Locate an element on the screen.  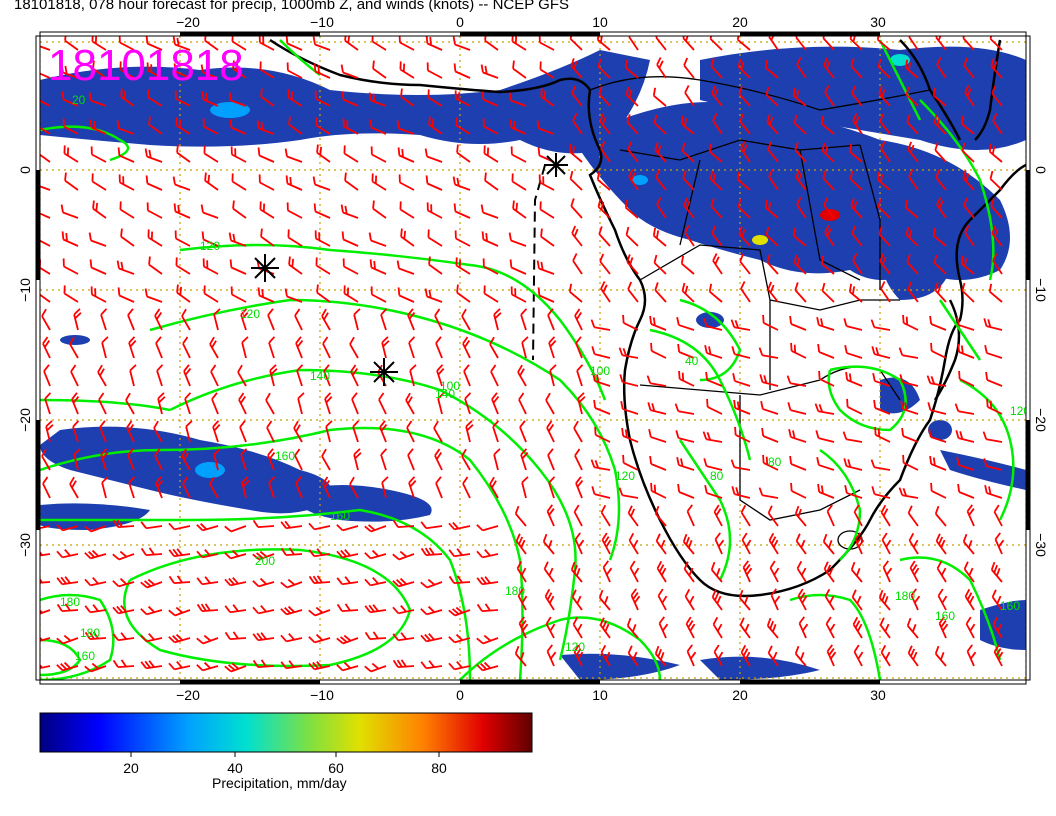
lat-tick-label: 0 is located at coordinates (25, 170).